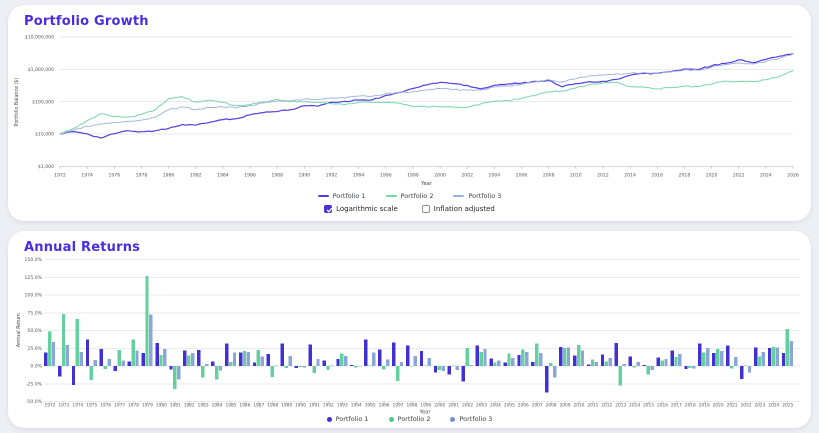 The width and height of the screenshot is (819, 433). Describe the element at coordinates (161, 406) in the screenshot. I see `x-tick-label: 1980` at that location.